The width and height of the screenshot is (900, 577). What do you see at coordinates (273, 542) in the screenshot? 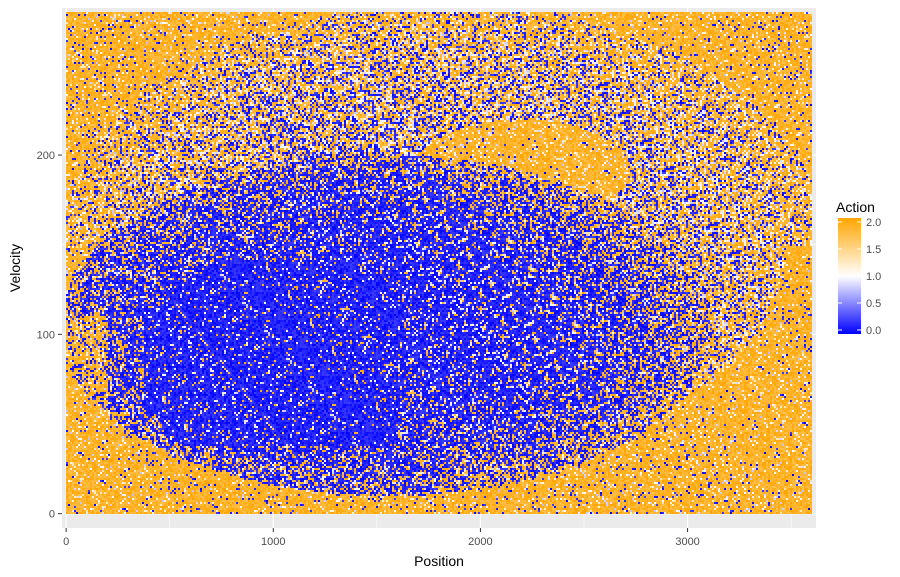
I see `x-tick-label: 1000` at bounding box center [273, 542].